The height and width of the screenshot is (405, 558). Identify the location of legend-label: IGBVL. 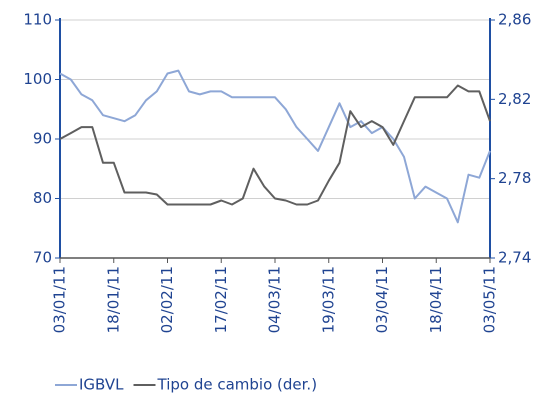
(101, 385).